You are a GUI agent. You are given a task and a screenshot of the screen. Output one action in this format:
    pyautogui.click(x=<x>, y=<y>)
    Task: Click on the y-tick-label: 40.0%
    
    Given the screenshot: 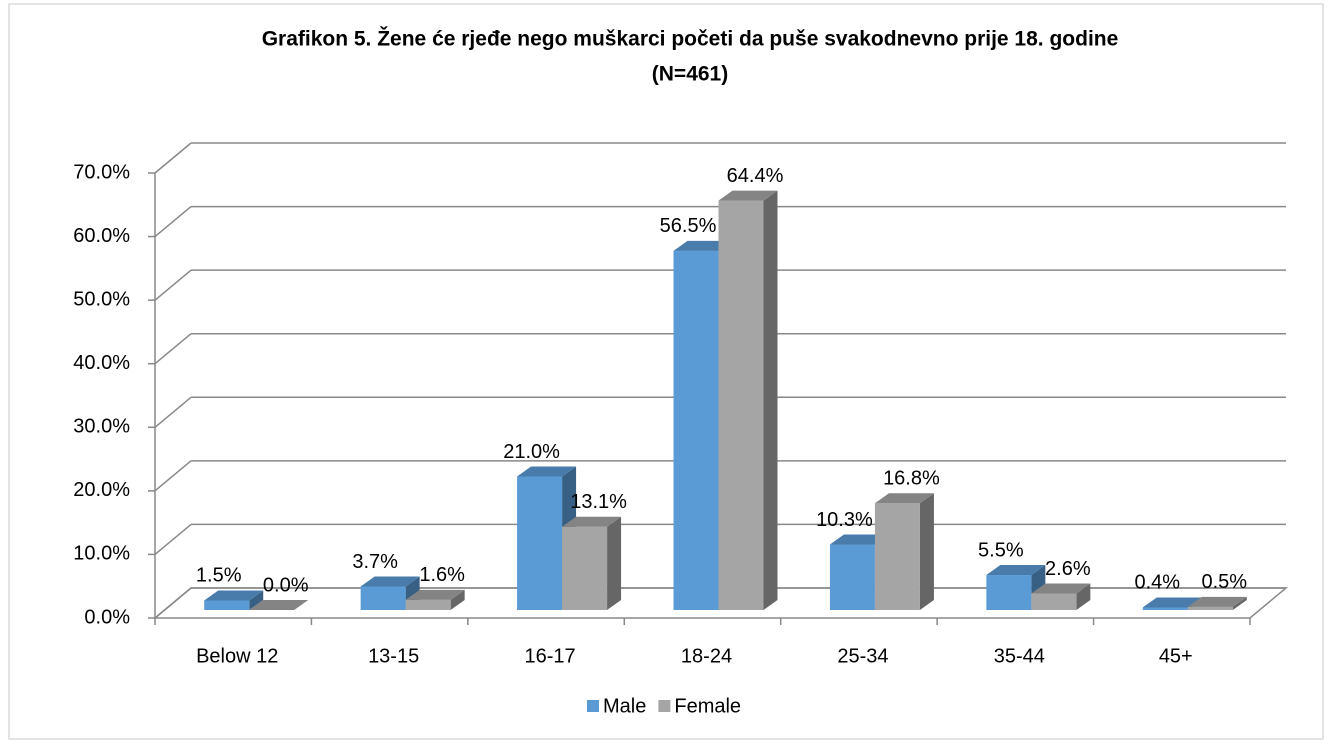 What is the action you would take?
    pyautogui.click(x=101, y=363)
    